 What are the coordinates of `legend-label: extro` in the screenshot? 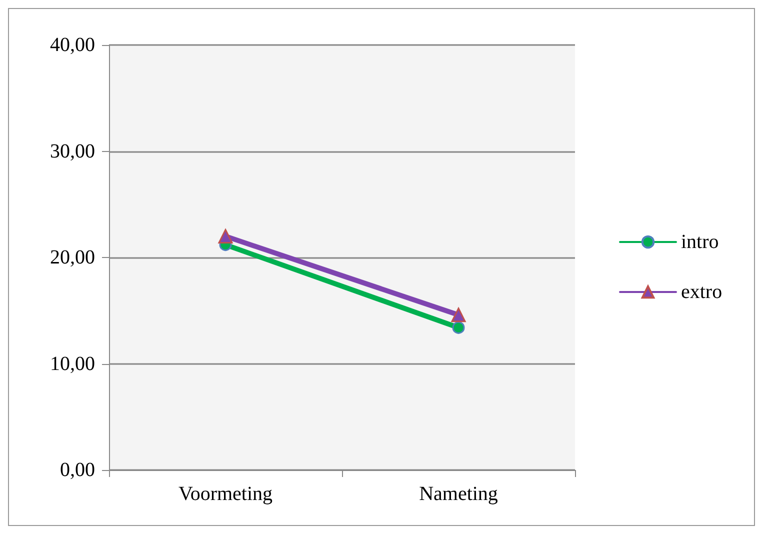 It's located at (701, 292).